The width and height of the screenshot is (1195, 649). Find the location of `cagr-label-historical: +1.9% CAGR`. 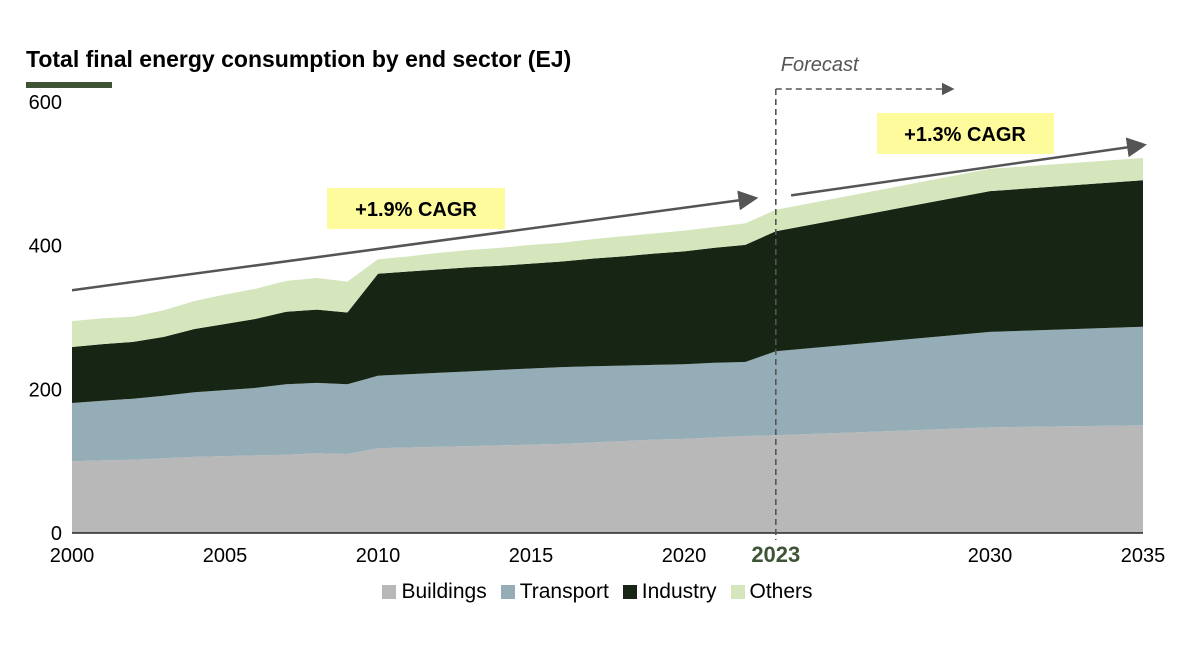

cagr-label-historical: +1.9% CAGR is located at coordinates (416, 210).